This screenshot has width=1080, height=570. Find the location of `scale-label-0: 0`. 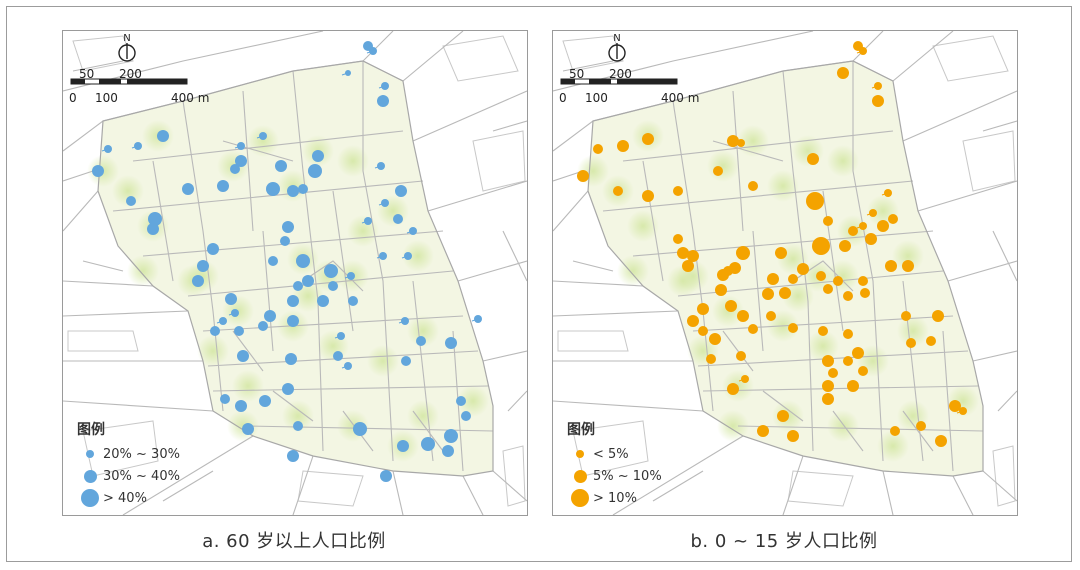

scale-label-0: 0 is located at coordinates (73, 98).